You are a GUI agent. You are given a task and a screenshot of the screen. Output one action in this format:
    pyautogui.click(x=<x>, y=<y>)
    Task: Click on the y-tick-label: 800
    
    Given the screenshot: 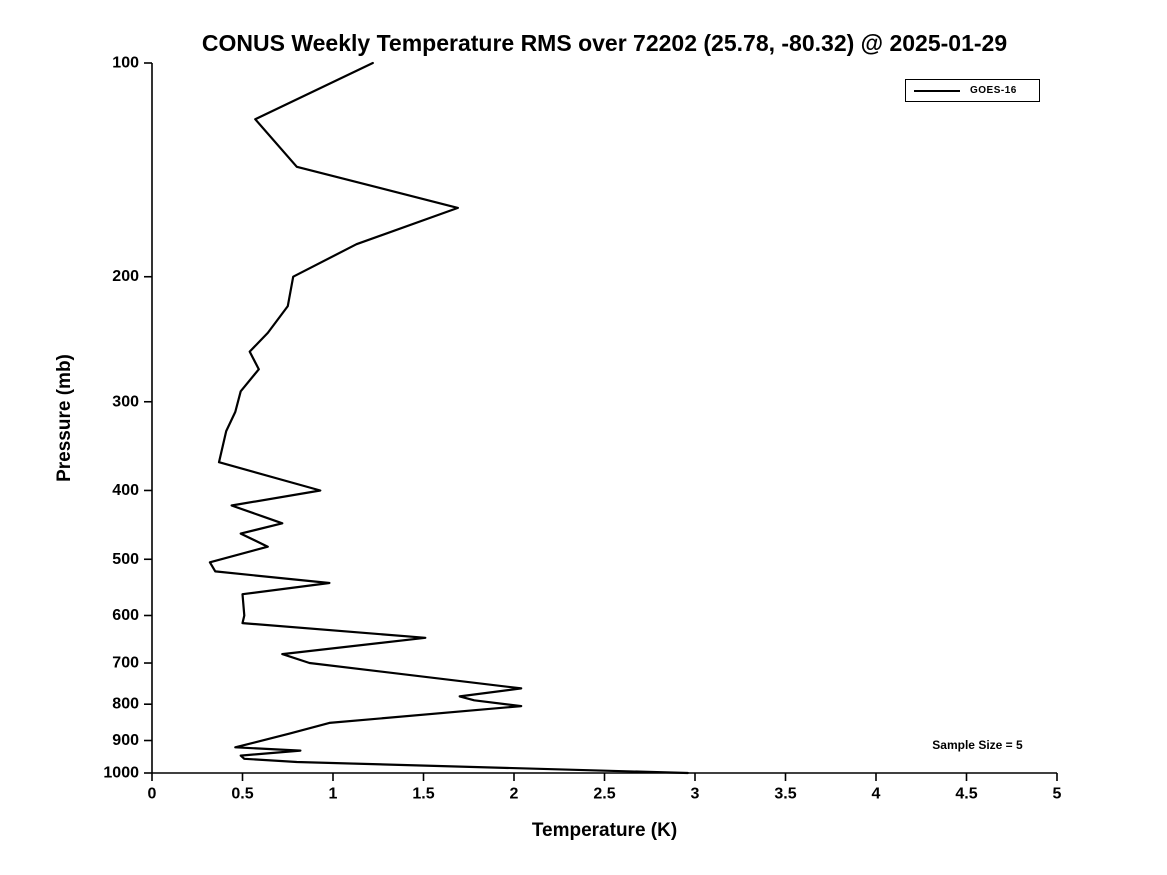 What is the action you would take?
    pyautogui.click(x=125, y=704)
    